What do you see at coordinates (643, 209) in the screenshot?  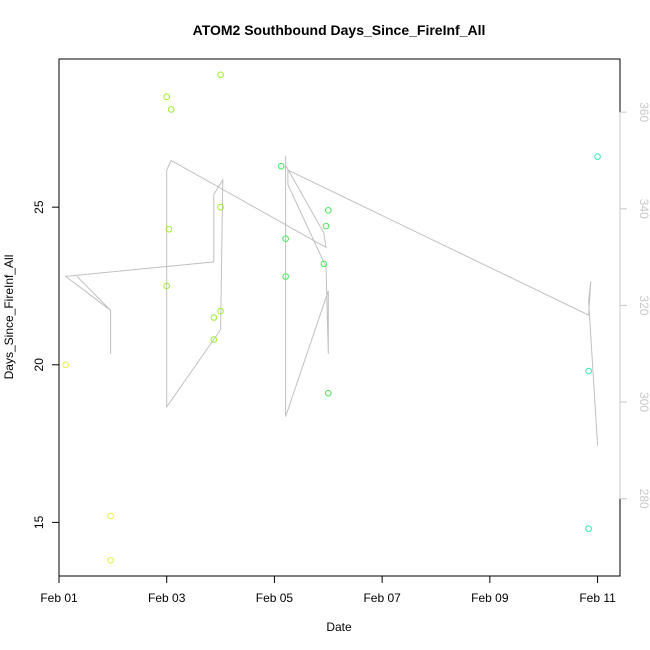 I see `y2-tick-label: 340` at bounding box center [643, 209].